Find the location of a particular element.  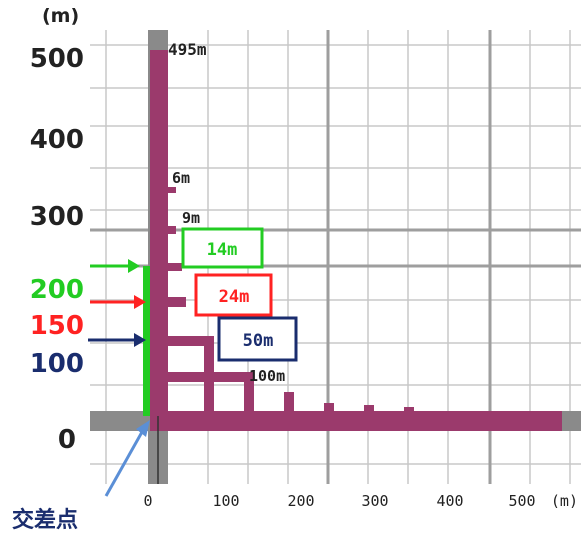

x-tick-300: 300 is located at coordinates (374, 501).